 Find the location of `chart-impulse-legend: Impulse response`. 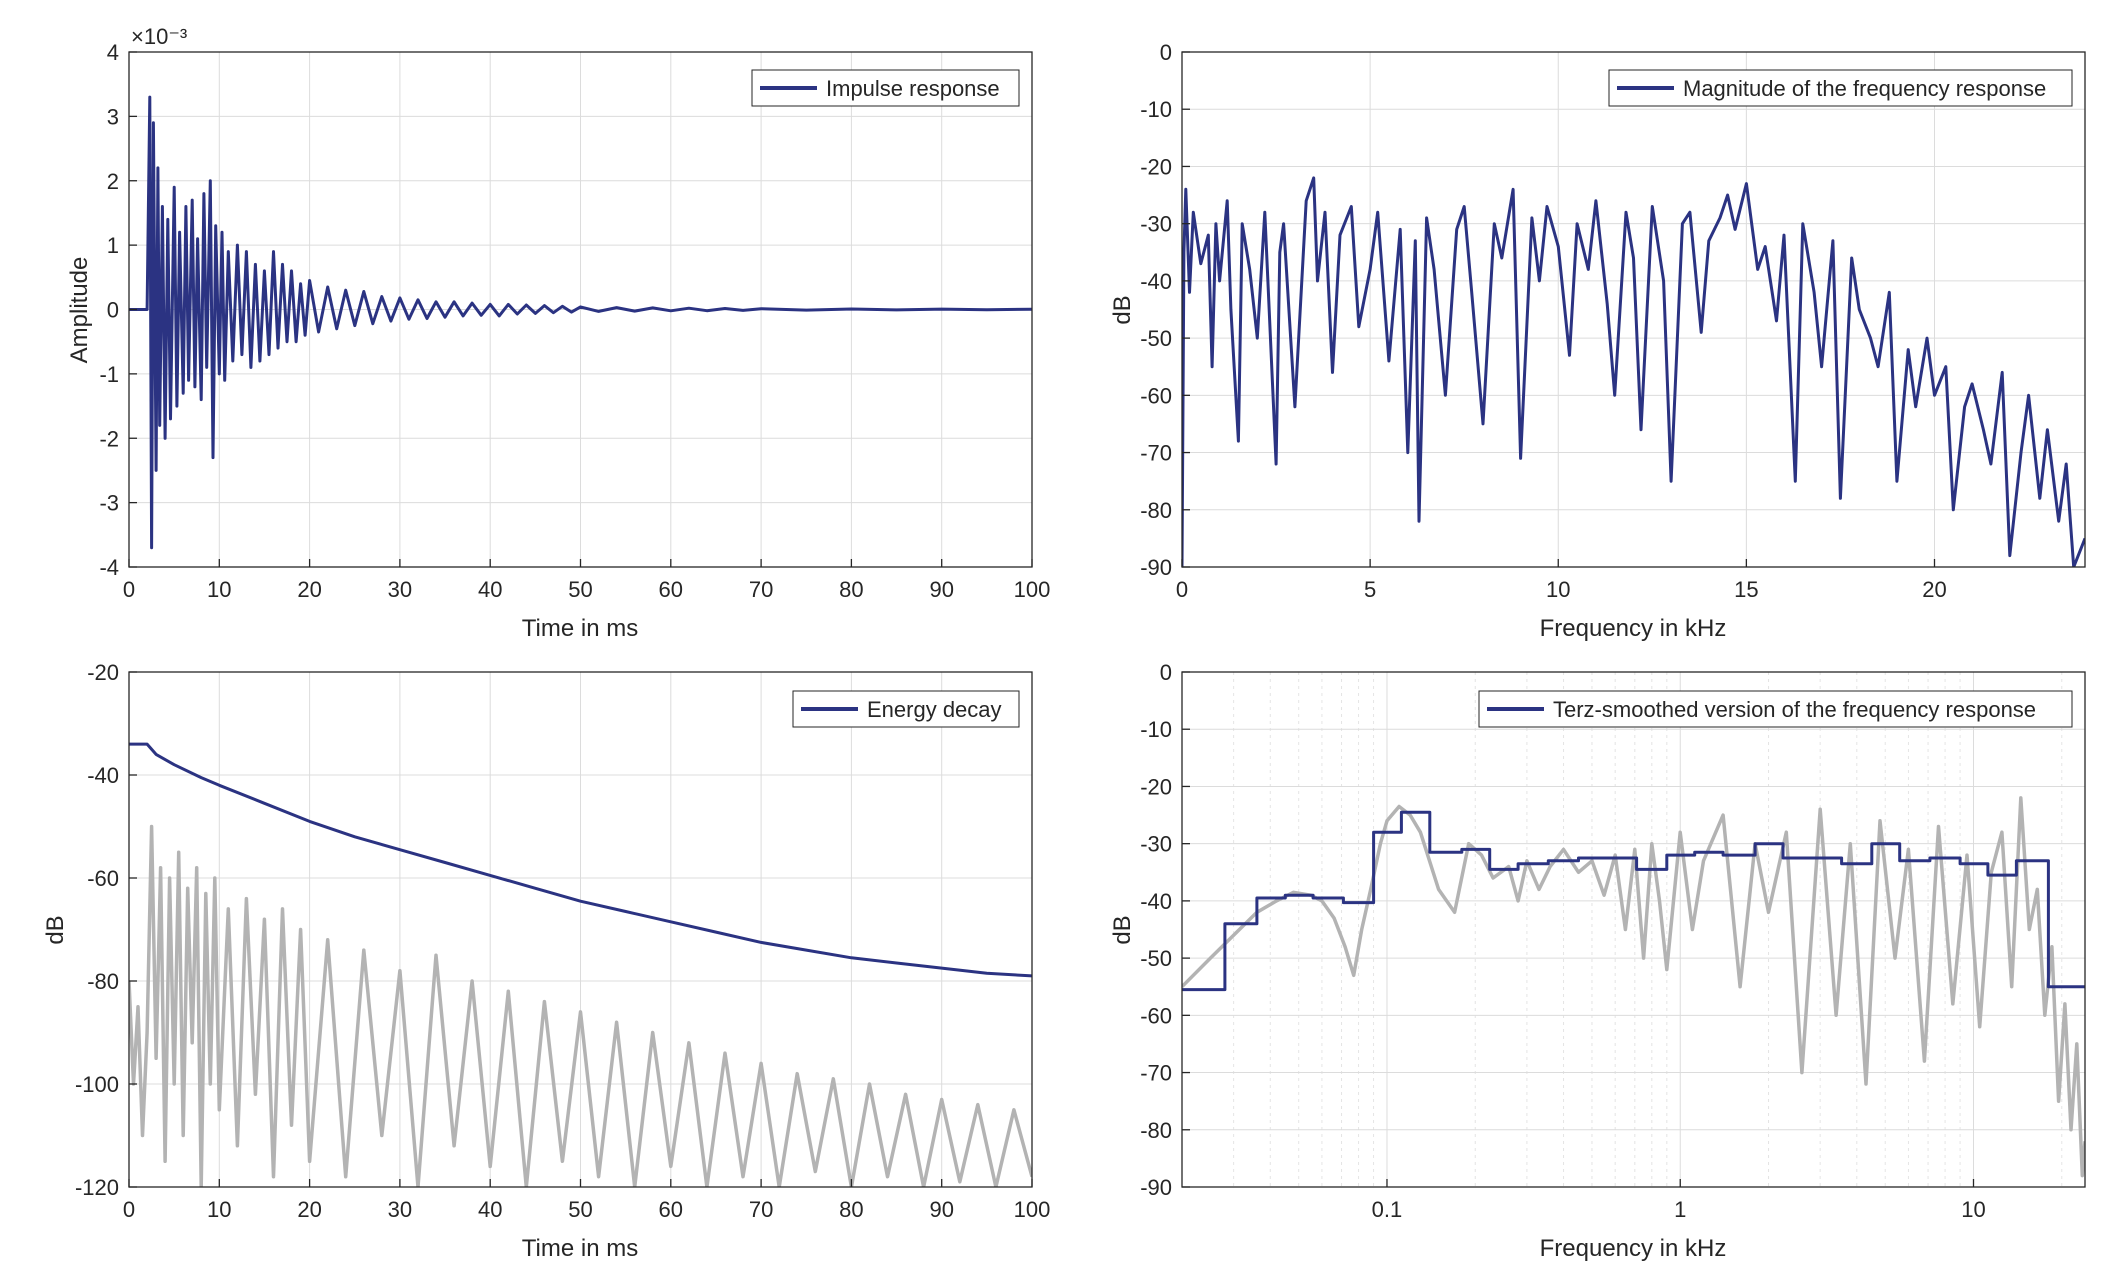

chart-impulse-legend: Impulse response is located at coordinates (885, 88).